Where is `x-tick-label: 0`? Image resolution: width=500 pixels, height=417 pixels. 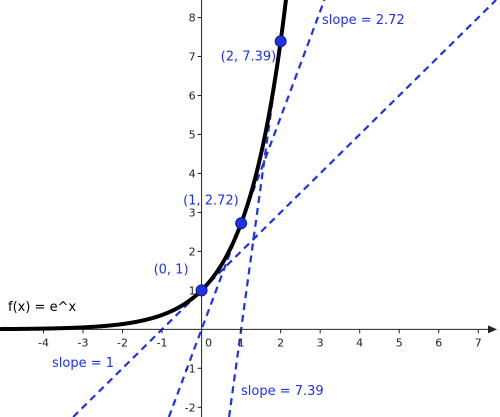 x-tick-label: 0 is located at coordinates (208, 342).